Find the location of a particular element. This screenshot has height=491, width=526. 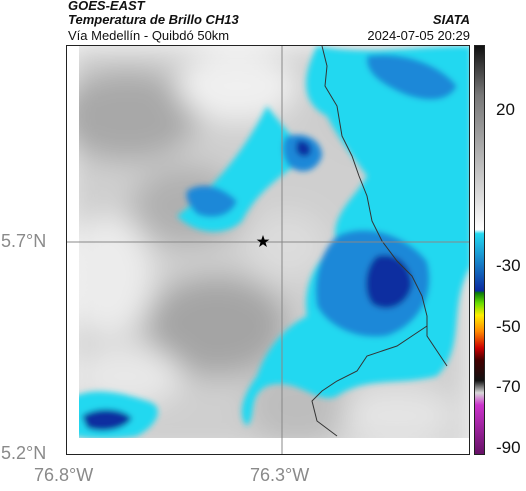

product-title: Temperatura de Brillo CH13 is located at coordinates (153, 19).